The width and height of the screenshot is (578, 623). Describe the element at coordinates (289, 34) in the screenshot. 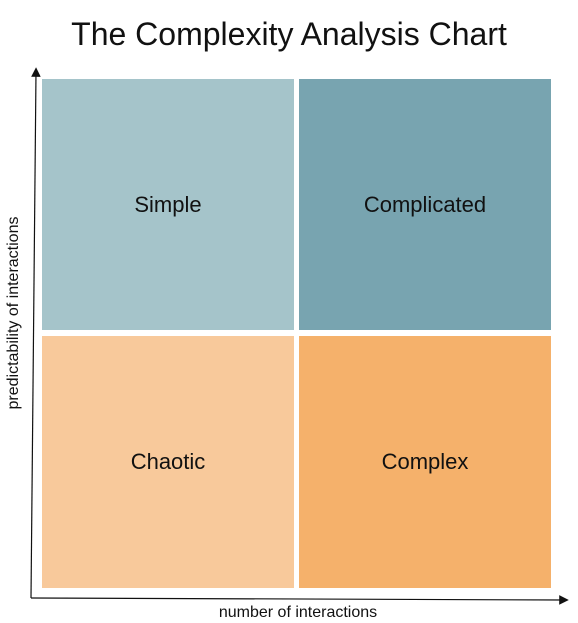

I see `chart-title: The Complexity Analysis Chart` at that location.